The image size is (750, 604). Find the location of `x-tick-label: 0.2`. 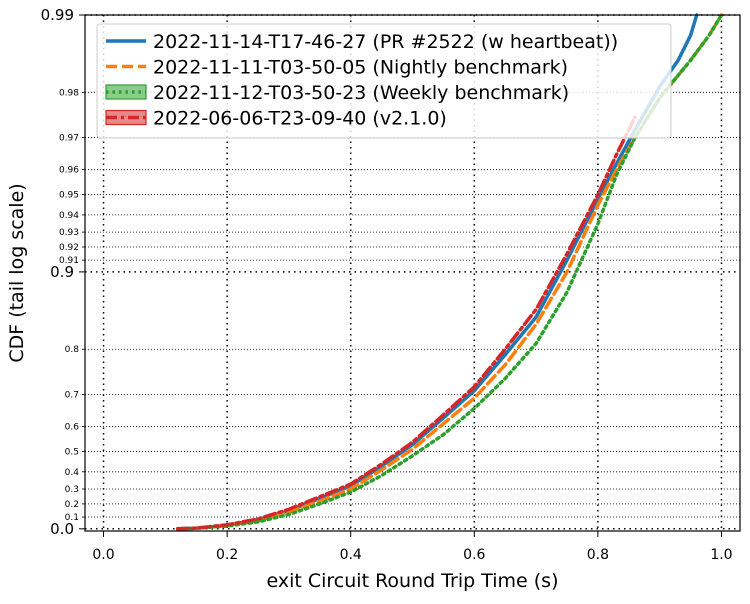

x-tick-label: 0.2 is located at coordinates (227, 555).